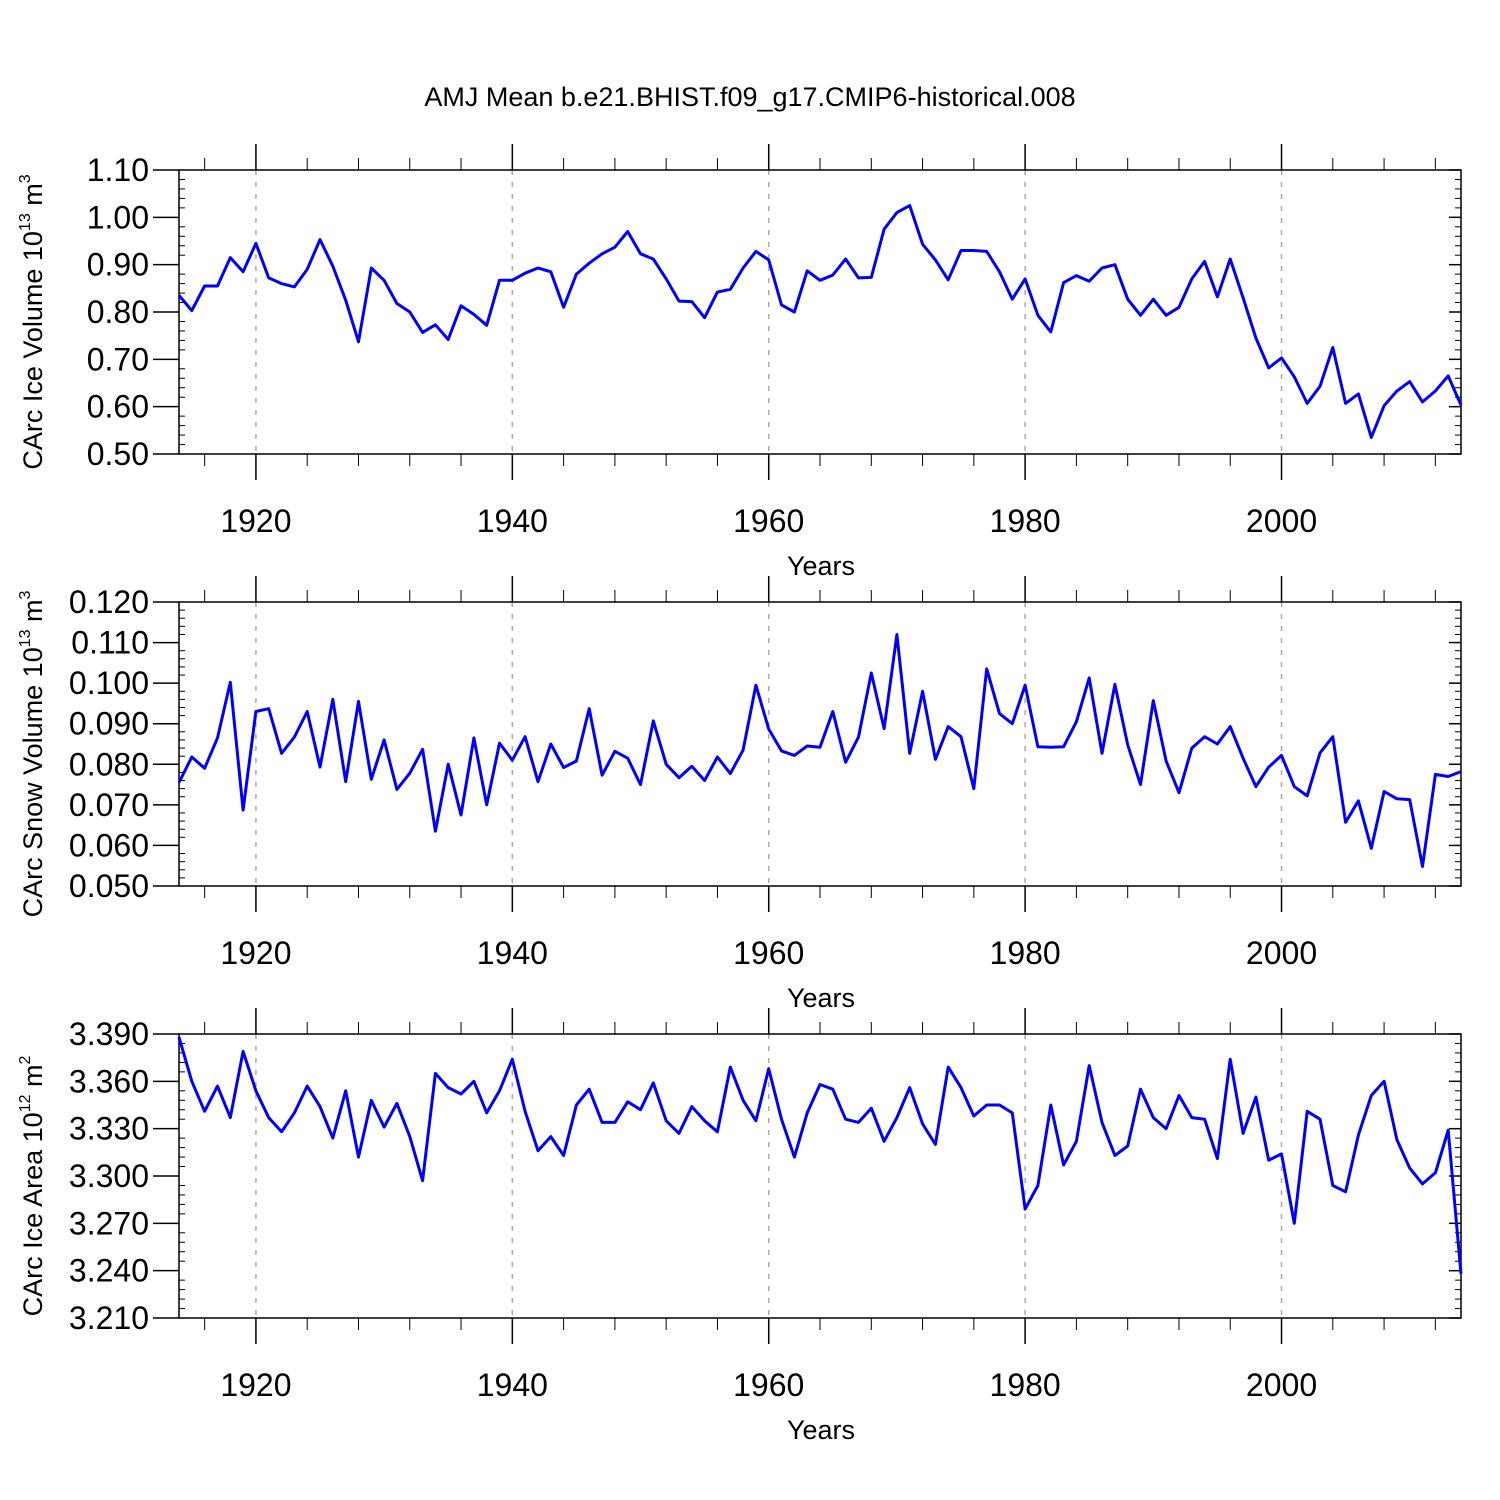 This screenshot has width=1500, height=1500. What do you see at coordinates (118, 359) in the screenshot?
I see `y-tick-label: 0.70` at bounding box center [118, 359].